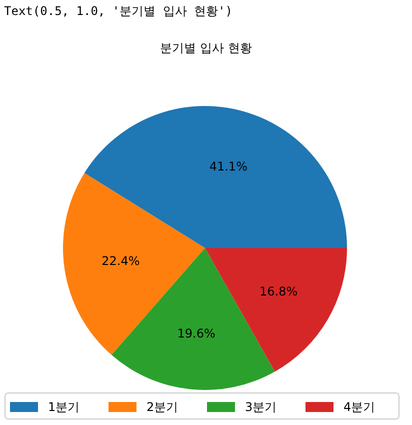 The image size is (412, 425). I want to click on chart-title: 분기별 입사 현황, so click(206, 48).